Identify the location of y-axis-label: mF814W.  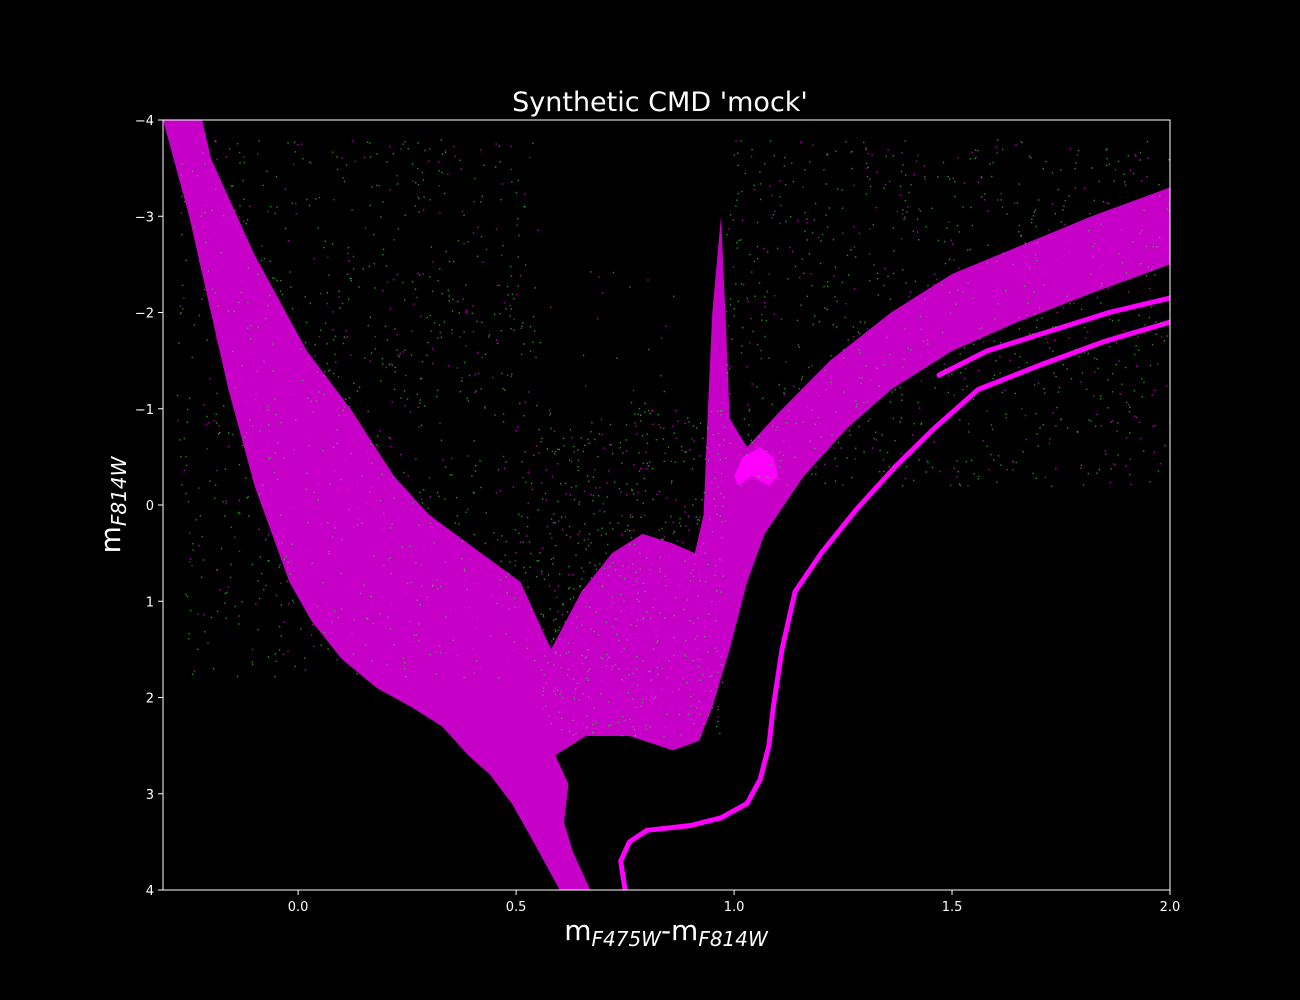
(112, 504).